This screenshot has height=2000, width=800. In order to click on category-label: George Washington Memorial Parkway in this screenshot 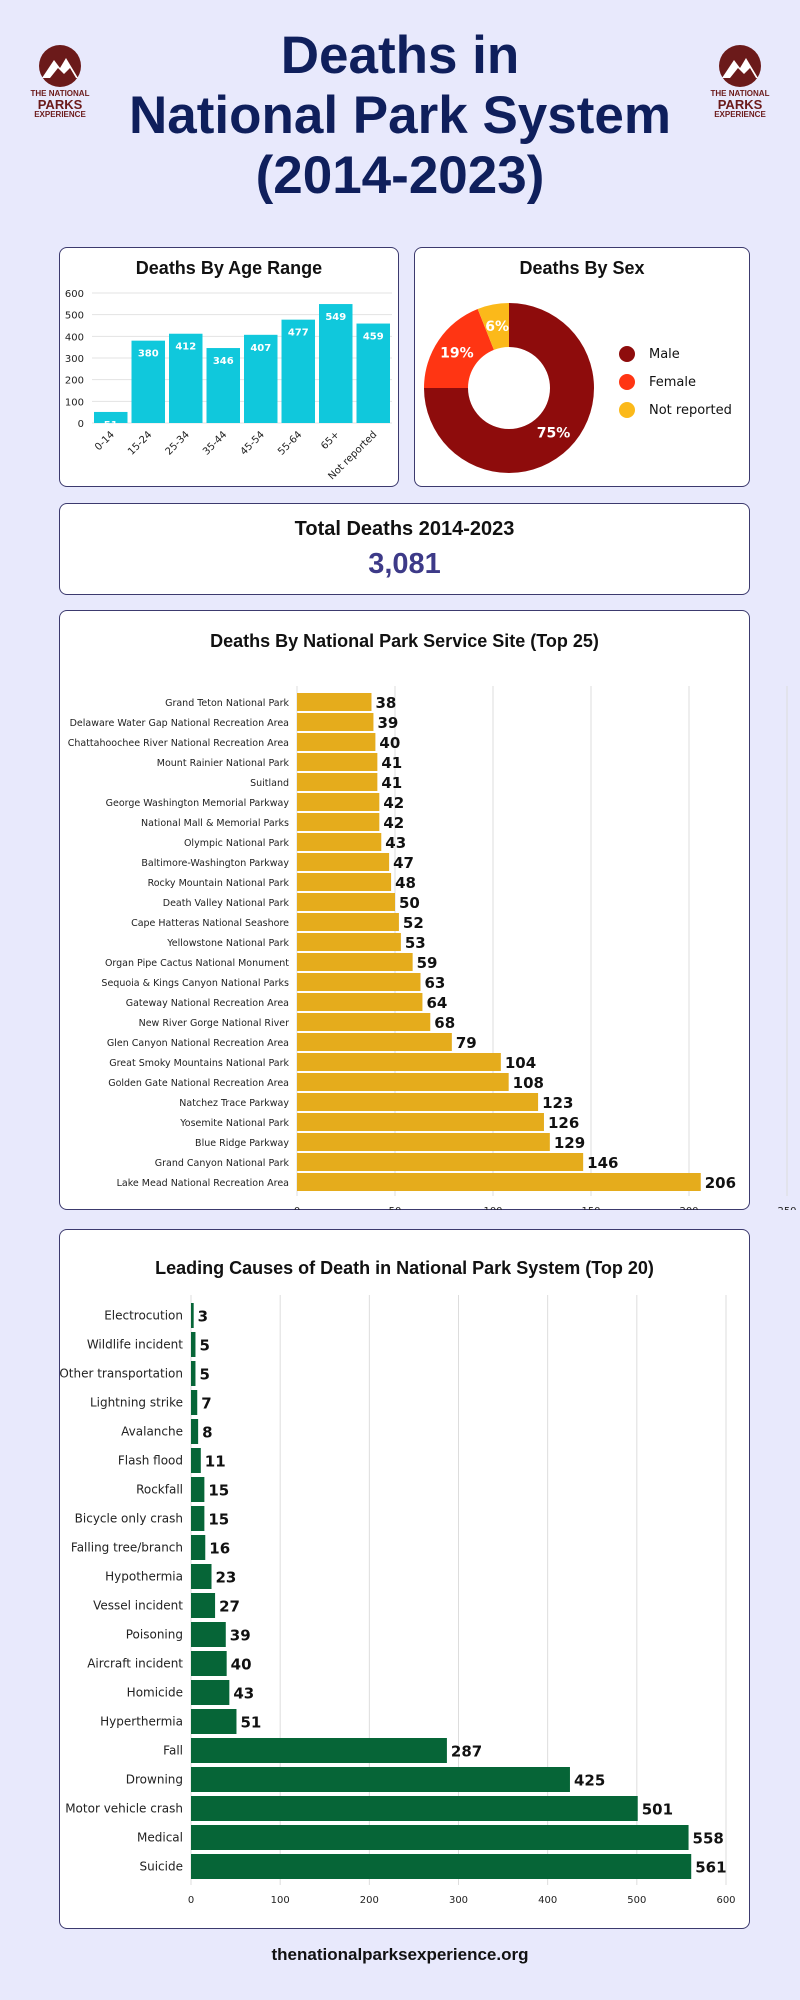, I will do `click(198, 803)`.